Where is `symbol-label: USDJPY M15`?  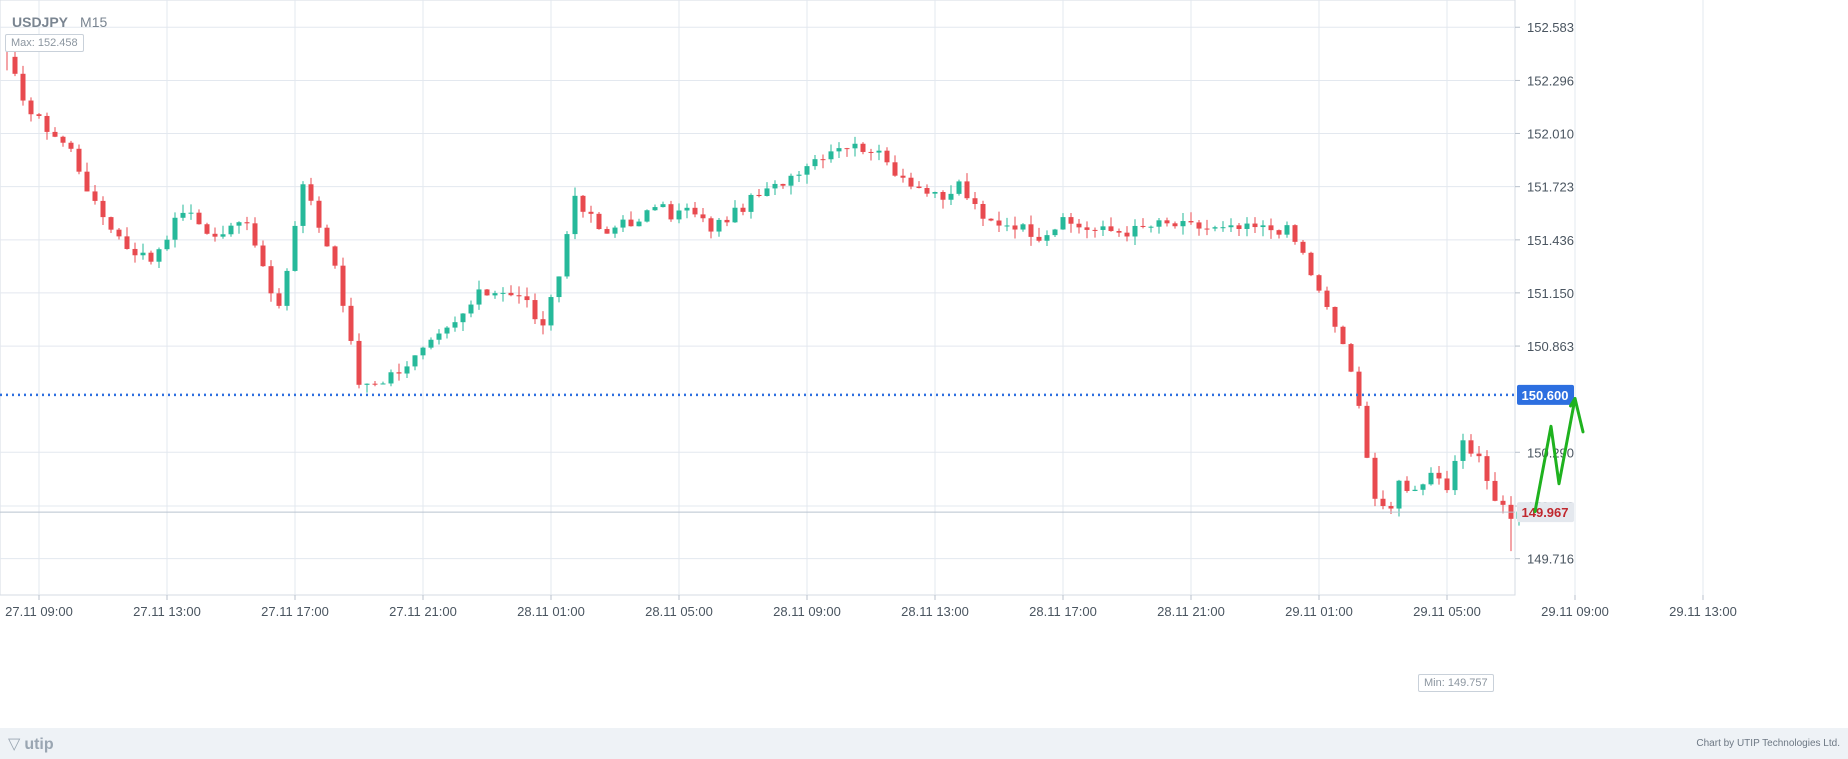
symbol-label: USDJPY M15 is located at coordinates (65, 22).